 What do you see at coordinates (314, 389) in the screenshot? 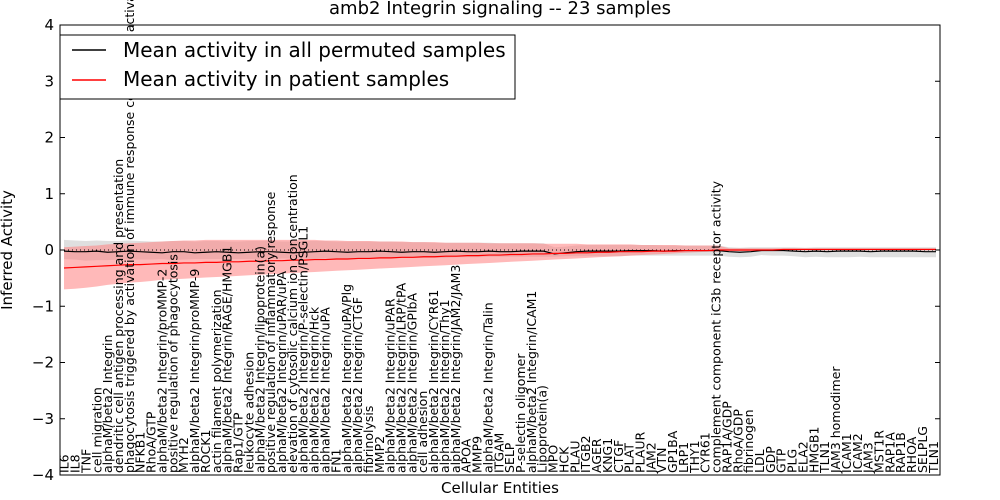
I see `entity-label: alphaM/beta2 Integrin/Hck` at bounding box center [314, 389].